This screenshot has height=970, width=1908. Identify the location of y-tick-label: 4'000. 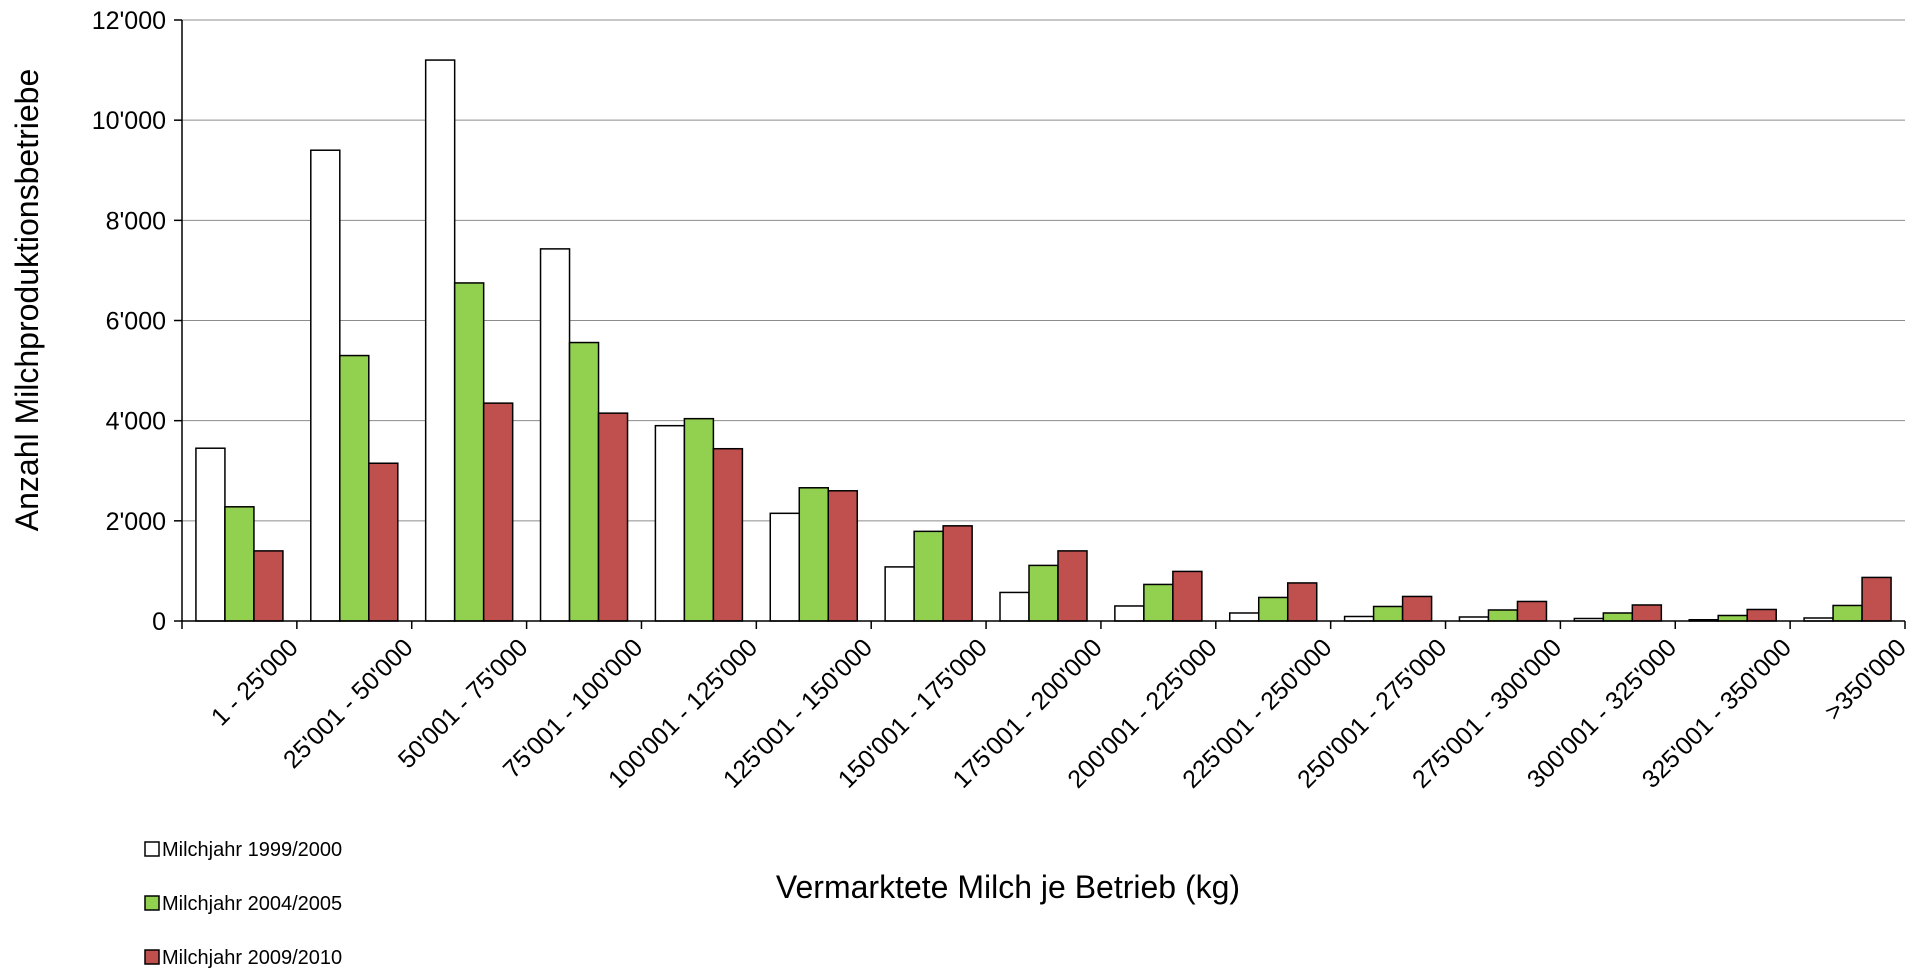
(136, 422).